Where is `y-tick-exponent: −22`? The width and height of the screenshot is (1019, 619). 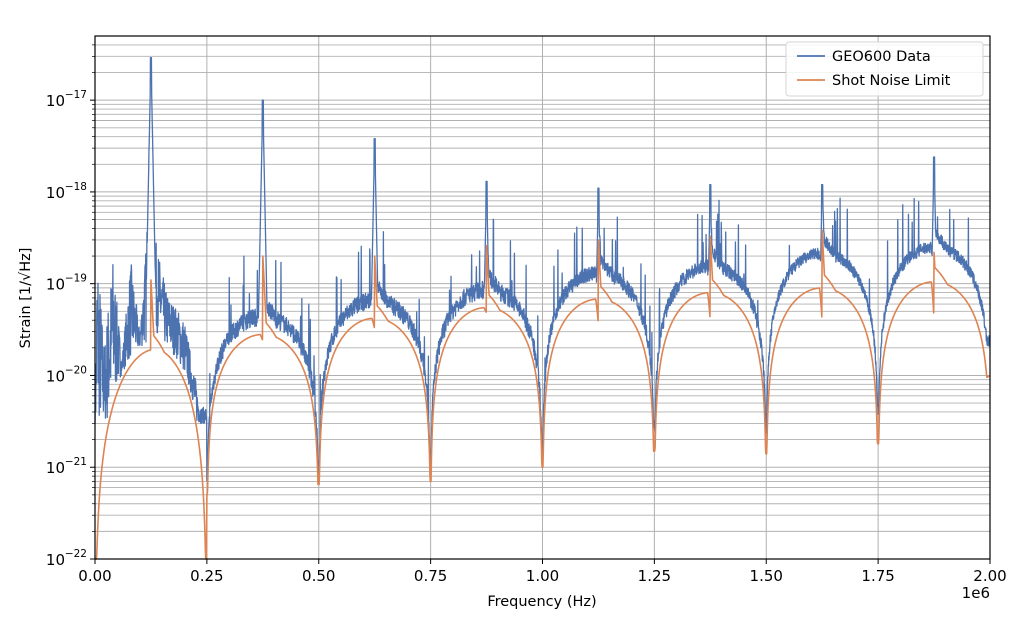
y-tick-exponent: −22 is located at coordinates (76, 554).